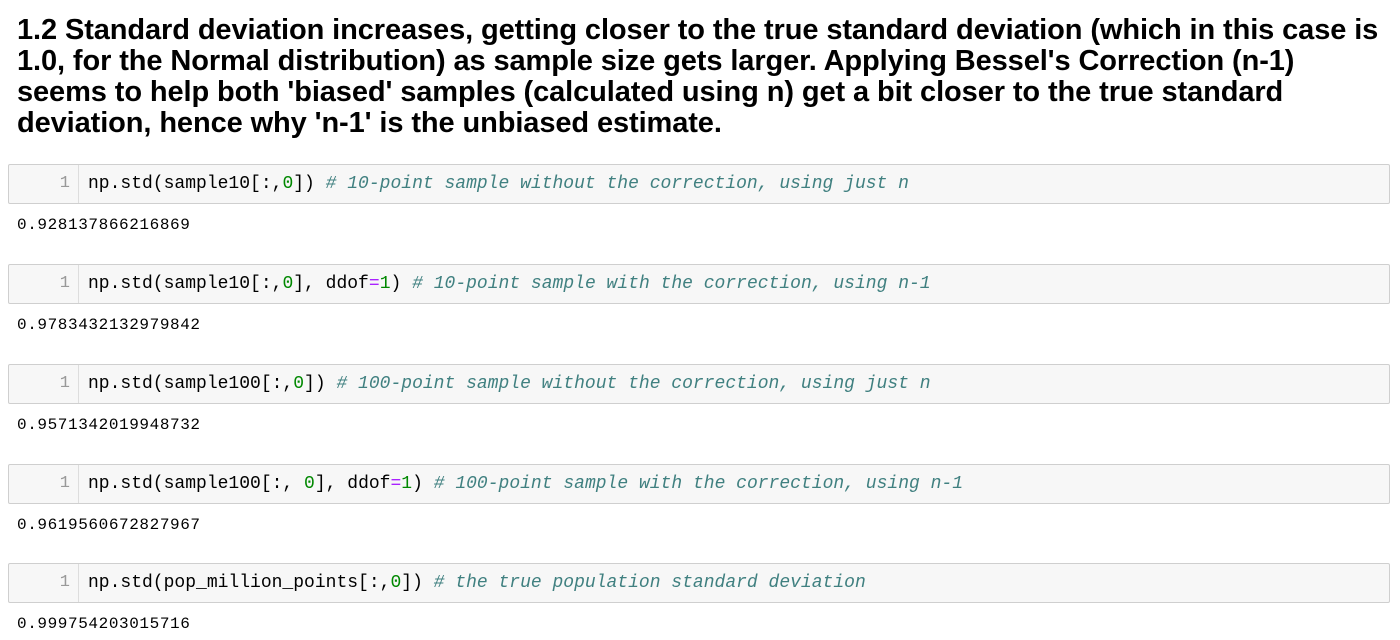 The height and width of the screenshot is (640, 1400). I want to click on cell-output: 0.999754203015716, so click(104, 624).